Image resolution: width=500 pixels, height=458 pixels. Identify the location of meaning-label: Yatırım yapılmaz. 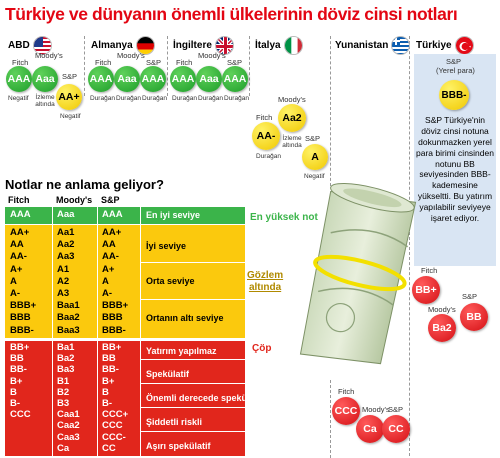
(181, 351).